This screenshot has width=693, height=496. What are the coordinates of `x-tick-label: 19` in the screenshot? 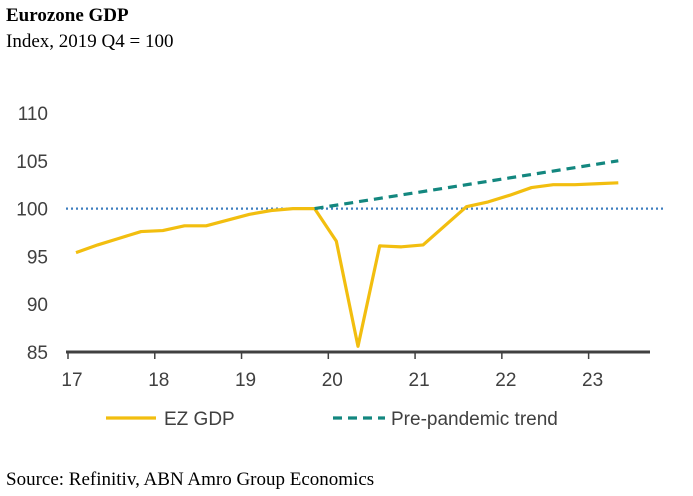 It's located at (245, 380).